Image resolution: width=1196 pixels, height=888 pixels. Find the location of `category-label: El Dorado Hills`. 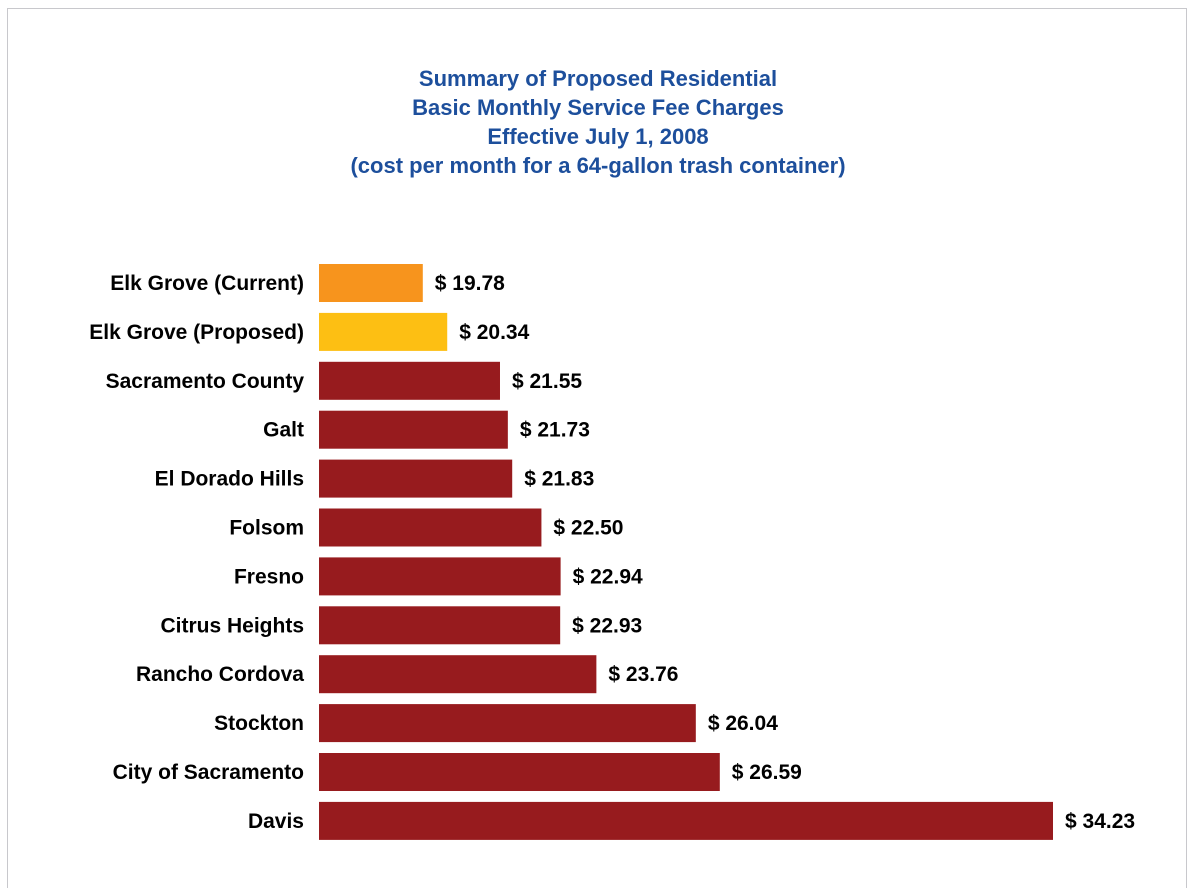

category-label: El Dorado Hills is located at coordinates (229, 479).